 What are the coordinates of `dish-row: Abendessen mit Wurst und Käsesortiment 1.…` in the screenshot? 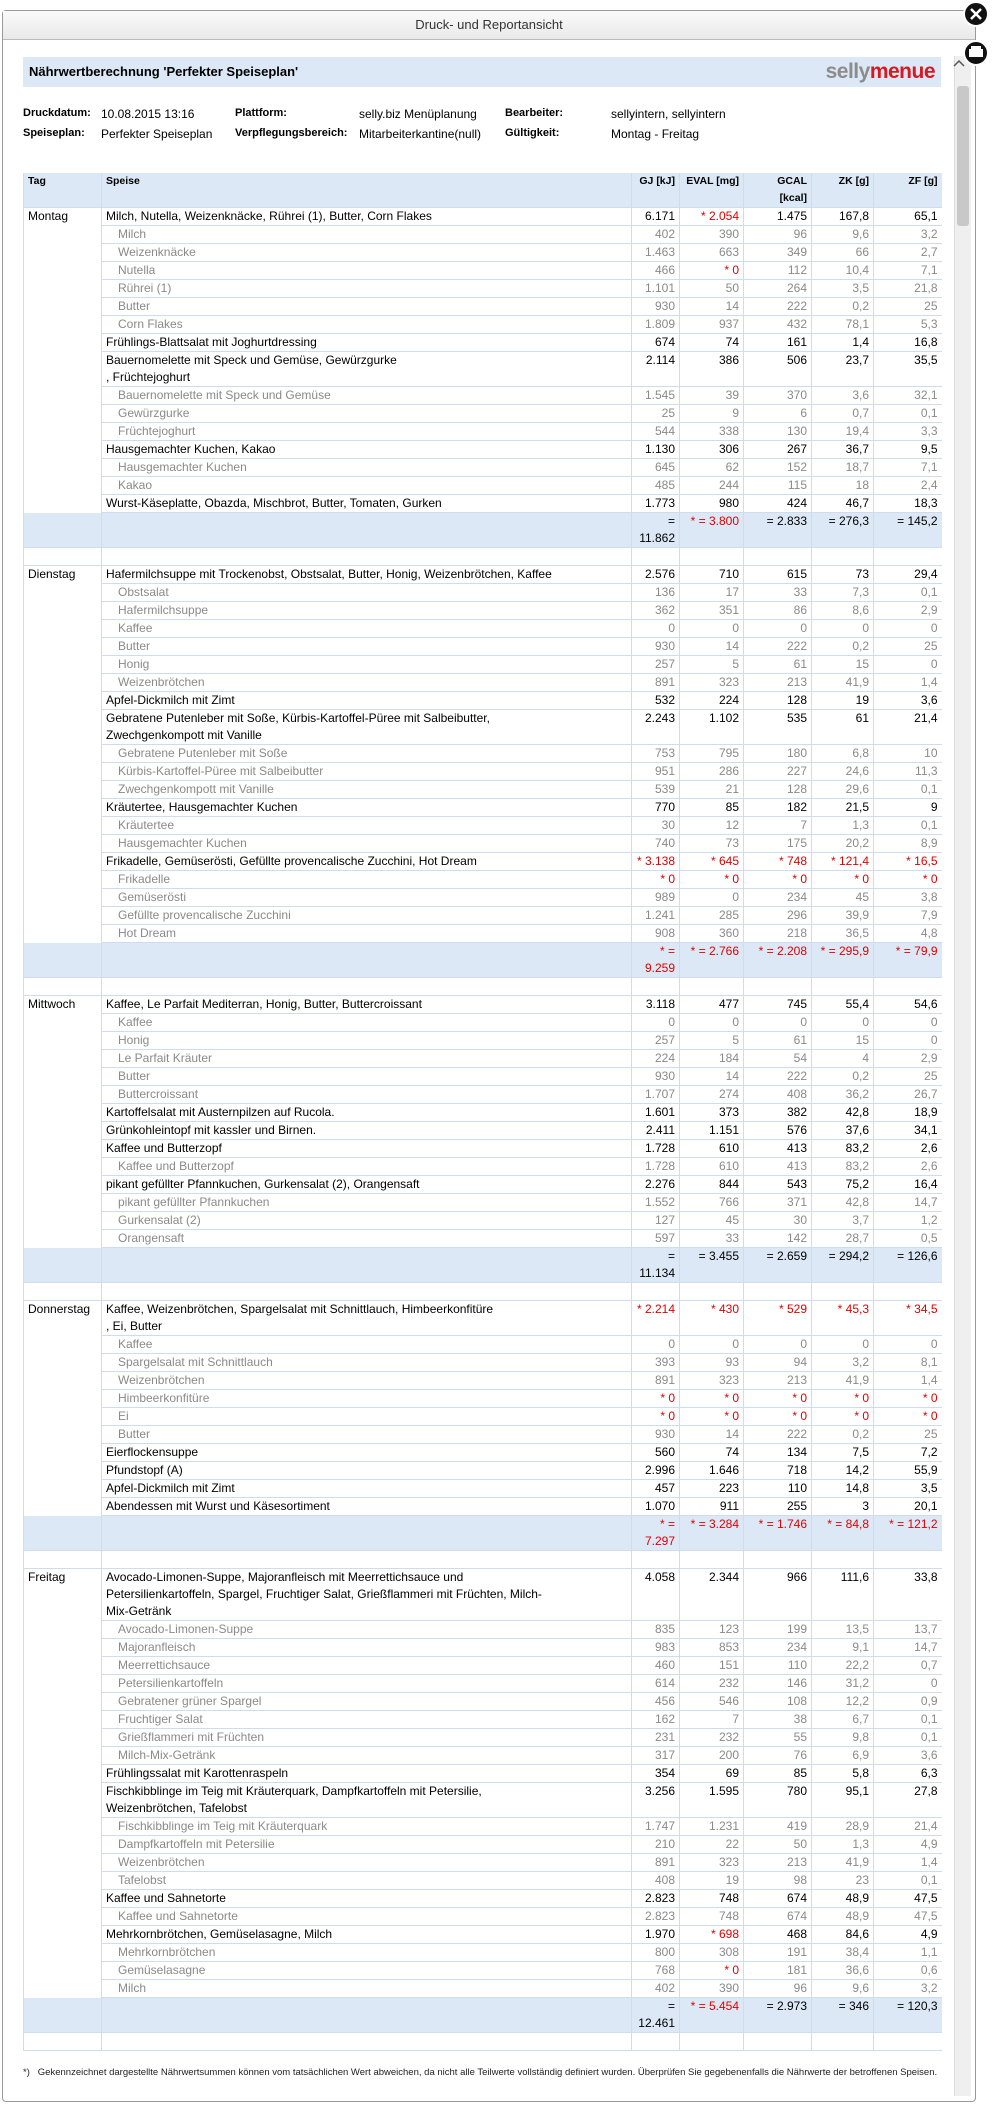 It's located at (482, 1506).